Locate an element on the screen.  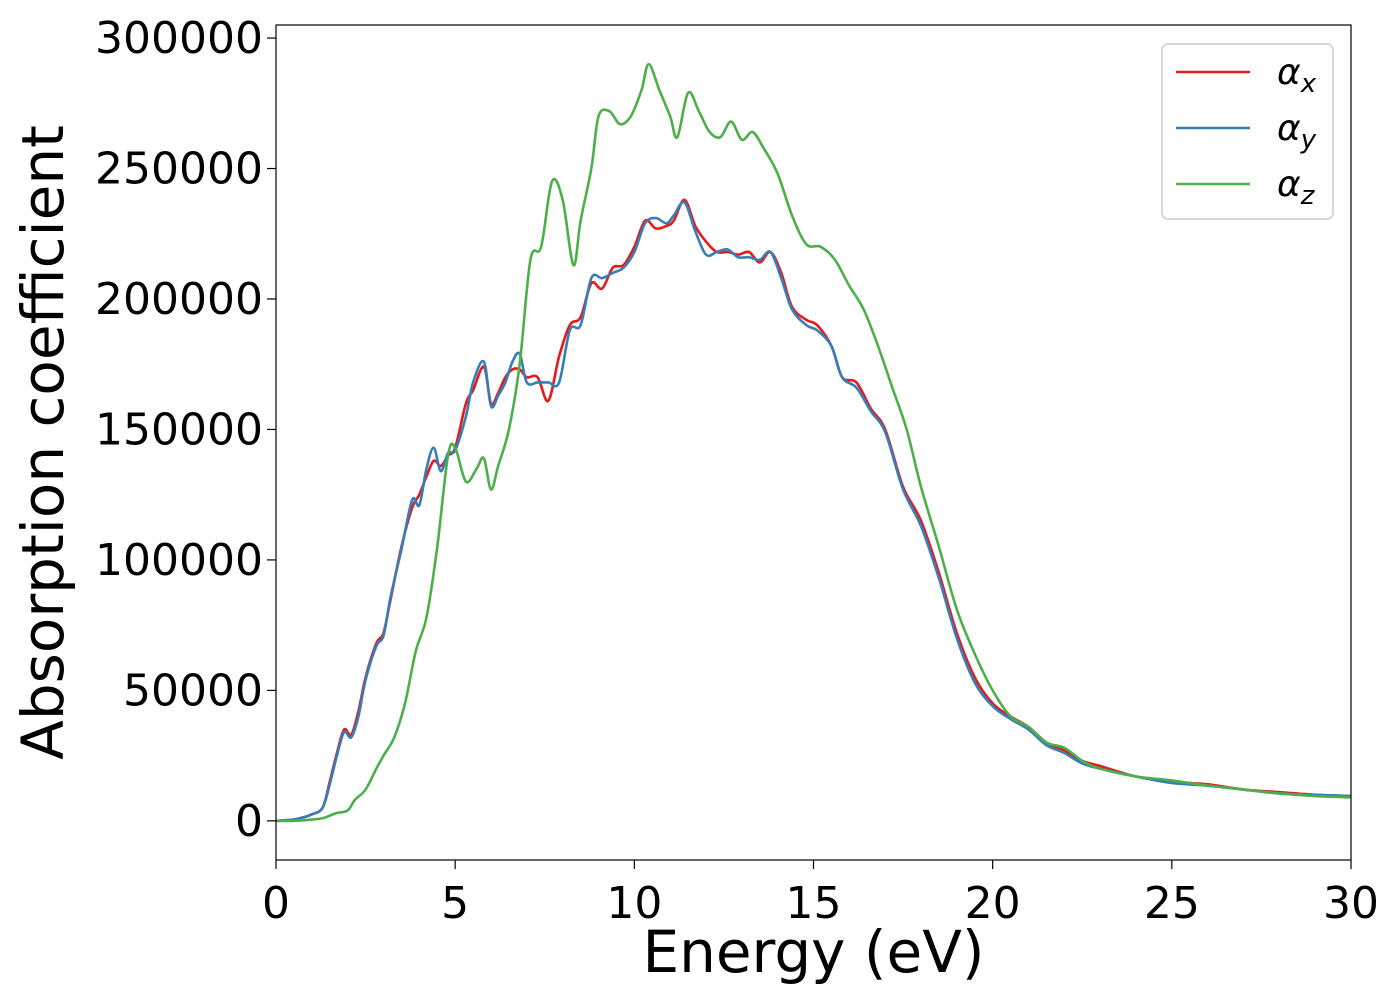
legend-label-z: αz is located at coordinates (1296, 187).